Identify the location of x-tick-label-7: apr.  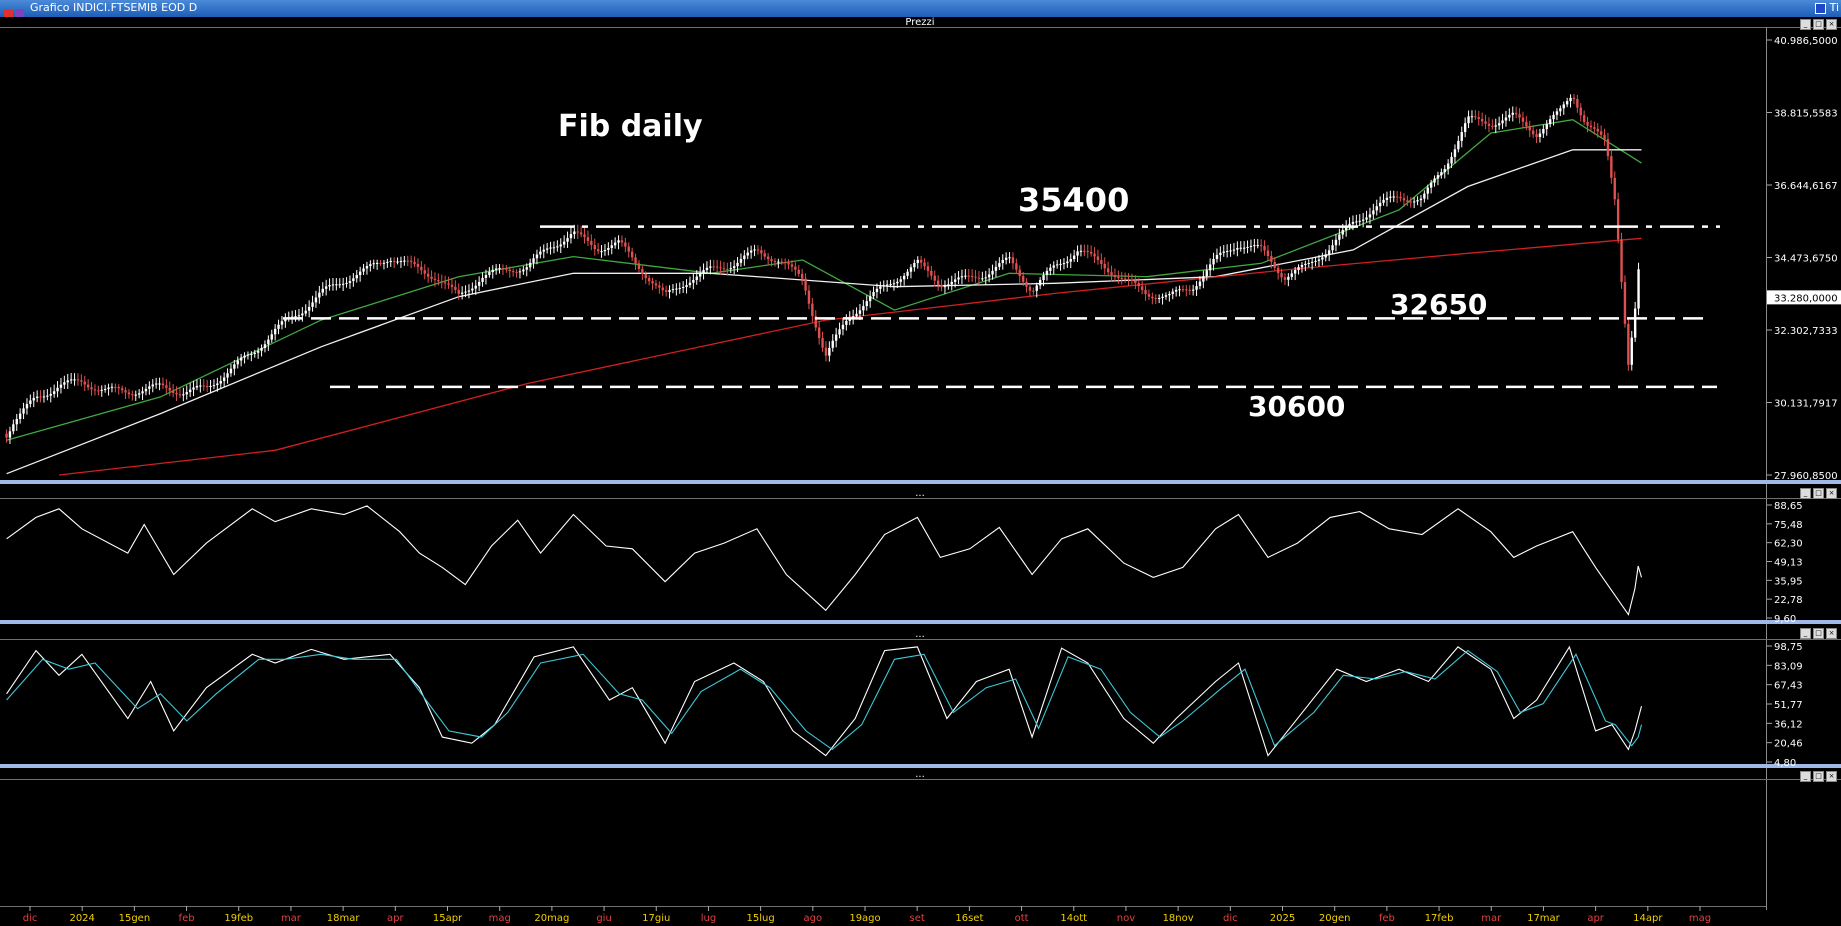
(395, 918).